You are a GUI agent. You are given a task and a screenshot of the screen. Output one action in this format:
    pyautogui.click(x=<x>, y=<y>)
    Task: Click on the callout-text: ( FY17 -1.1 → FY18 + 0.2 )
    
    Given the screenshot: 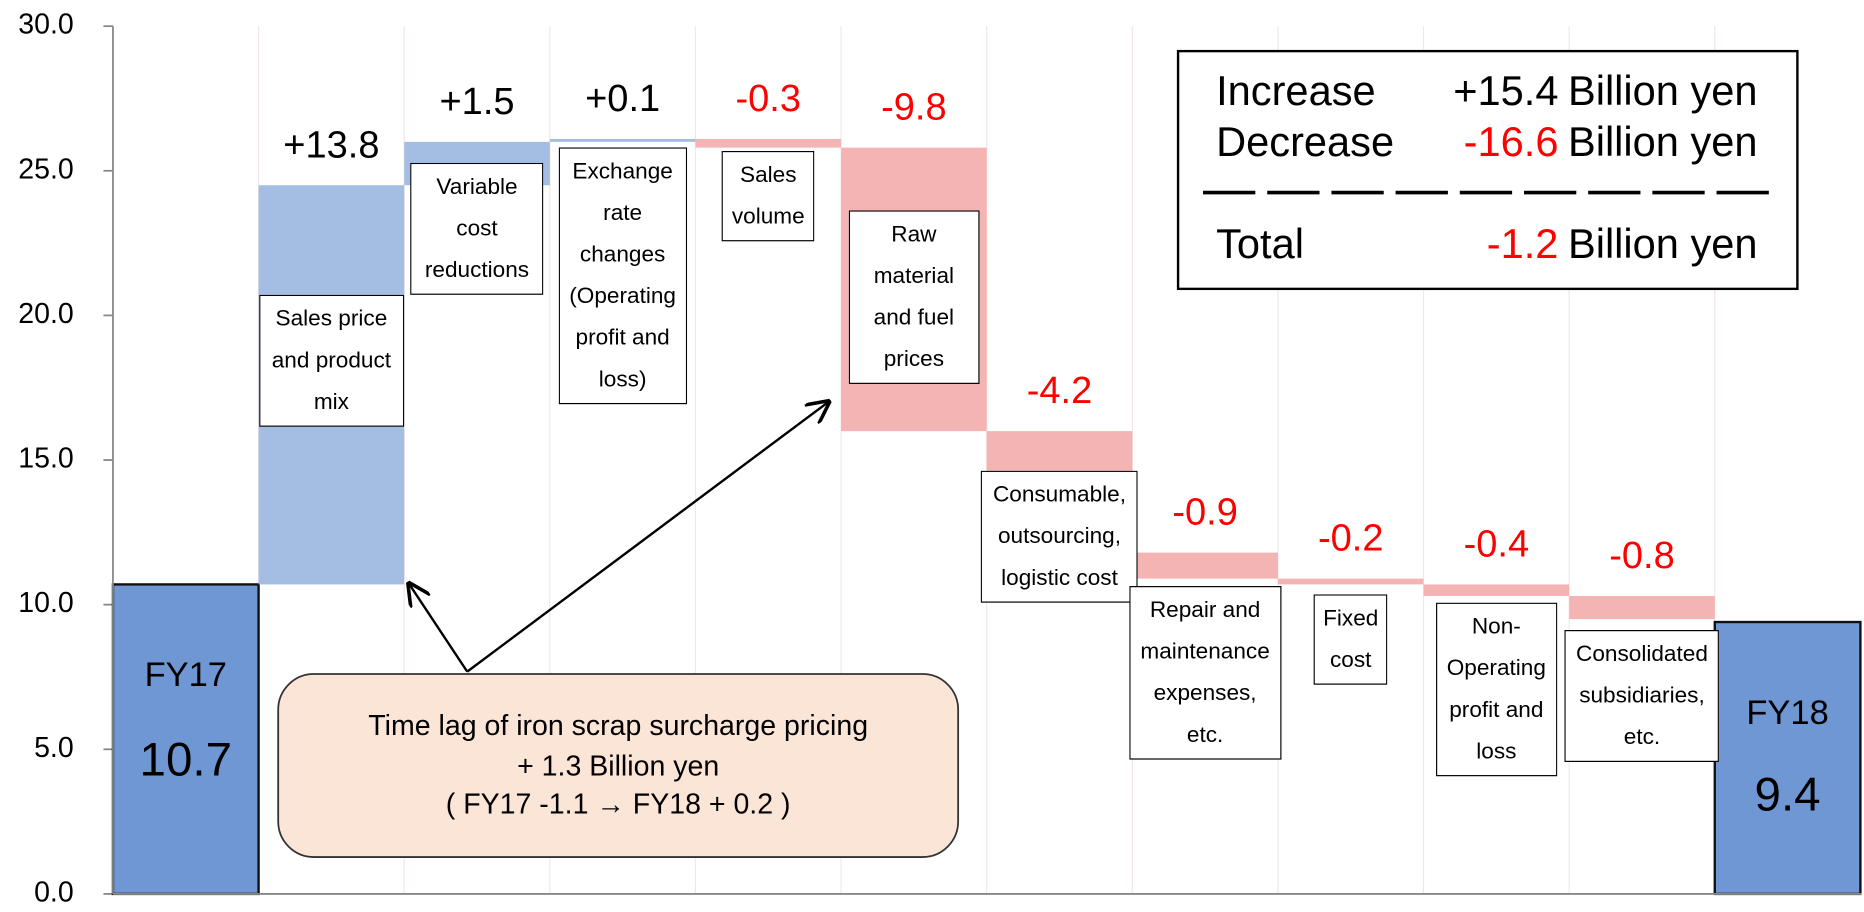 What is the action you would take?
    pyautogui.click(x=618, y=804)
    